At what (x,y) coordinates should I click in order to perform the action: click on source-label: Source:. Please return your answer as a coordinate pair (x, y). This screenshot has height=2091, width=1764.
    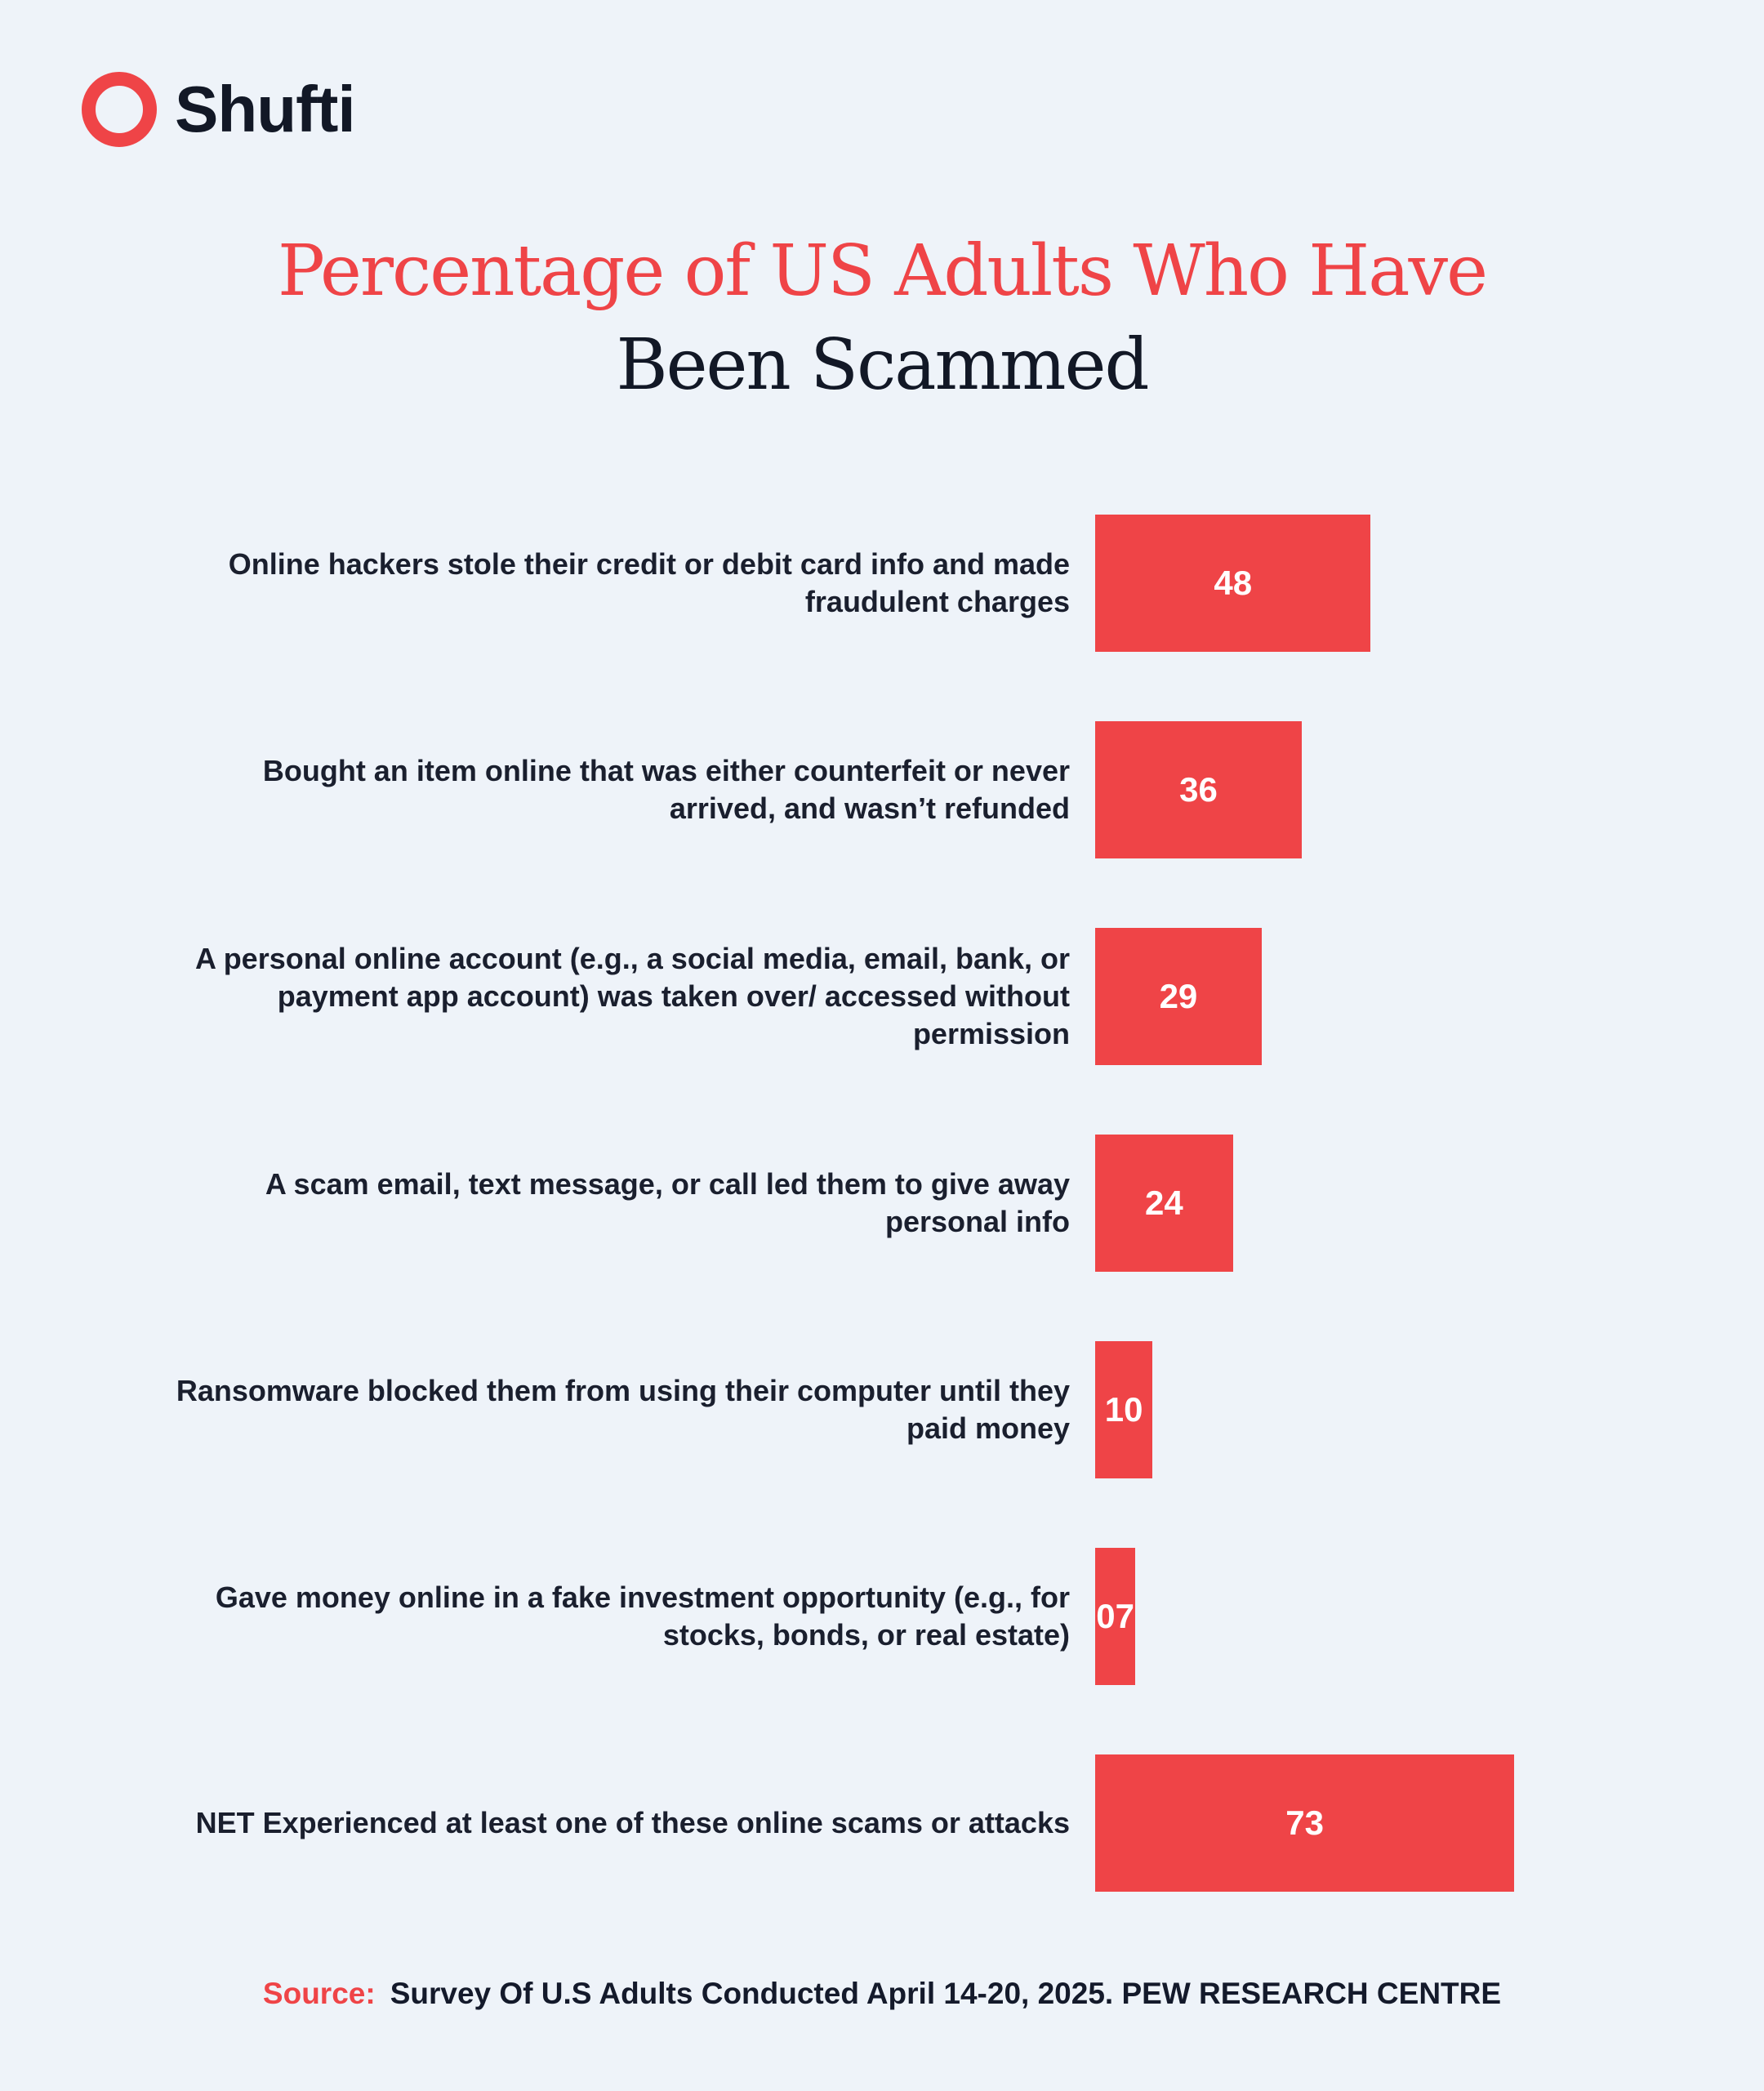
    Looking at the image, I should click on (319, 1994).